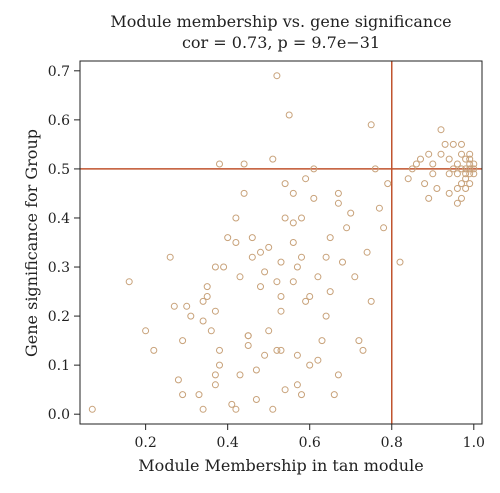 The image size is (500, 493). What do you see at coordinates (310, 443) in the screenshot?
I see `x-tick-label: 0.6` at bounding box center [310, 443].